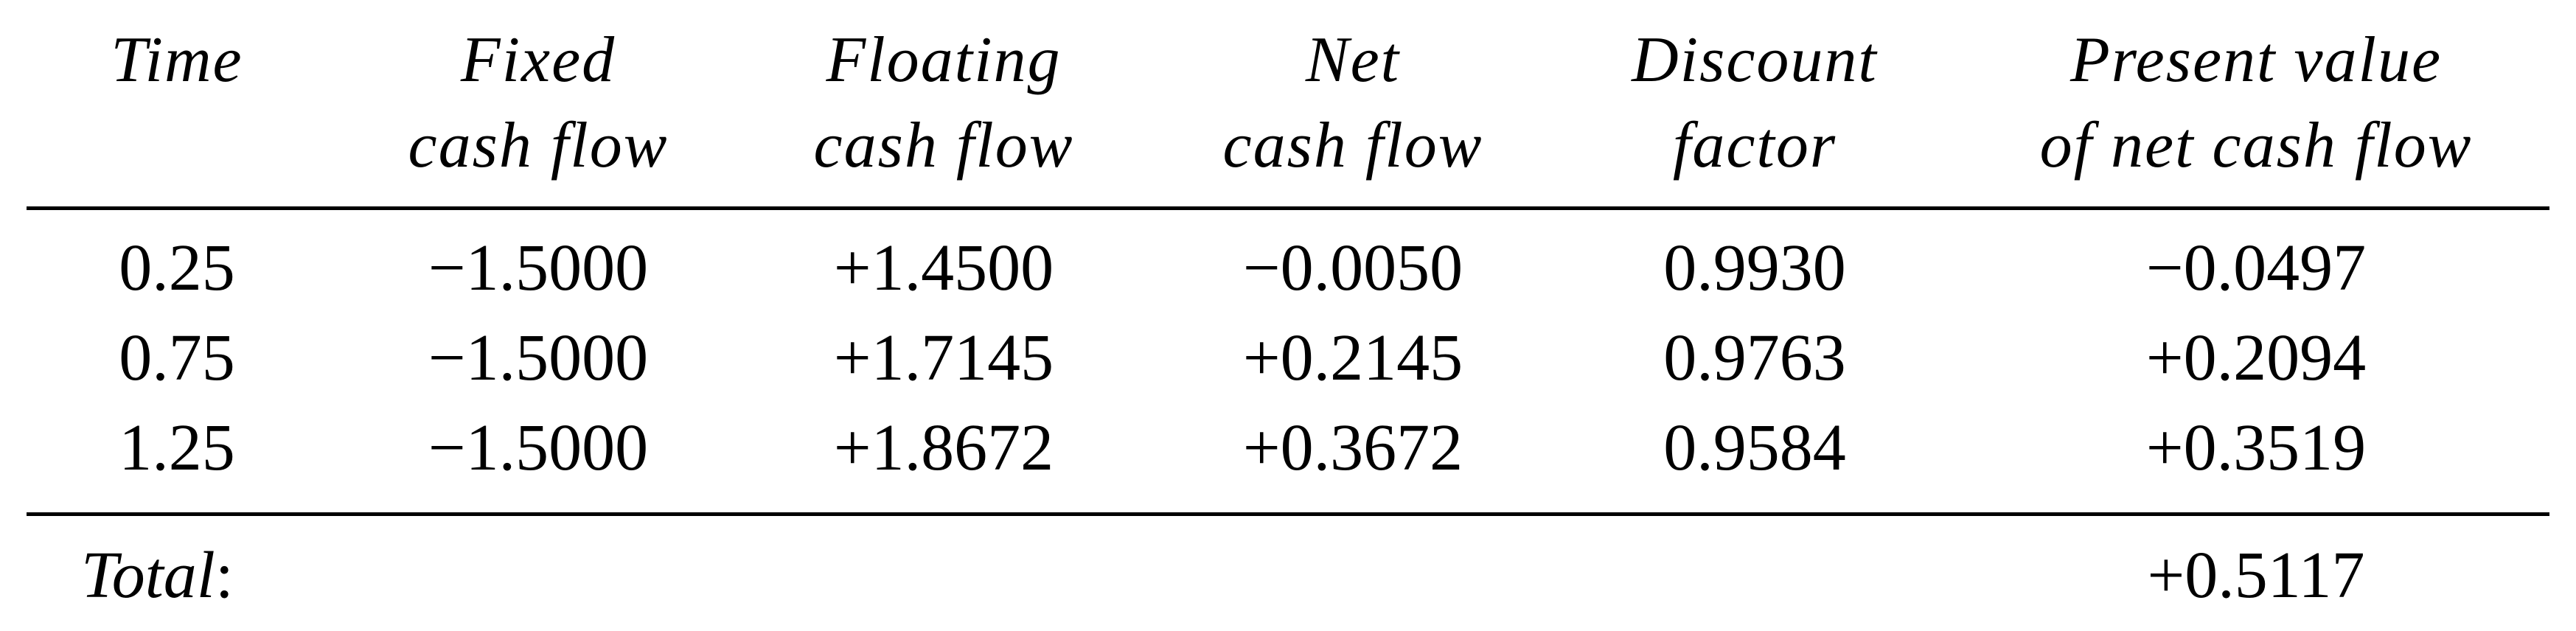 The width and height of the screenshot is (2576, 631). Describe the element at coordinates (1288, 514) in the screenshot. I see `total-rule` at that location.